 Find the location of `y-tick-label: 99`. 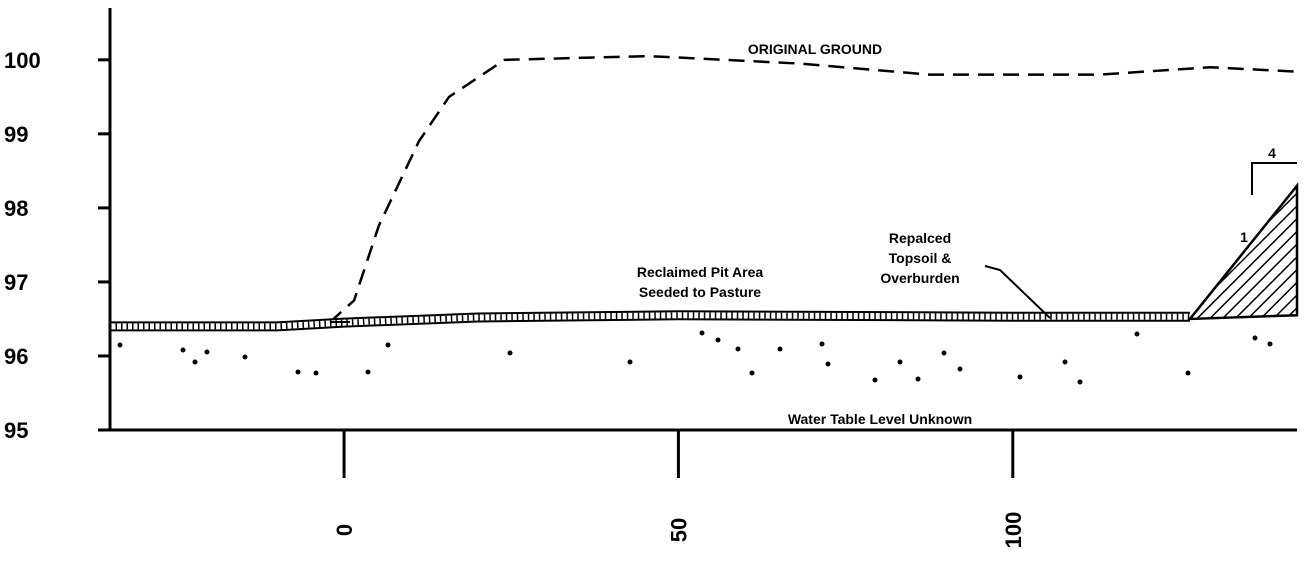

y-tick-label: 99 is located at coordinates (16, 134).